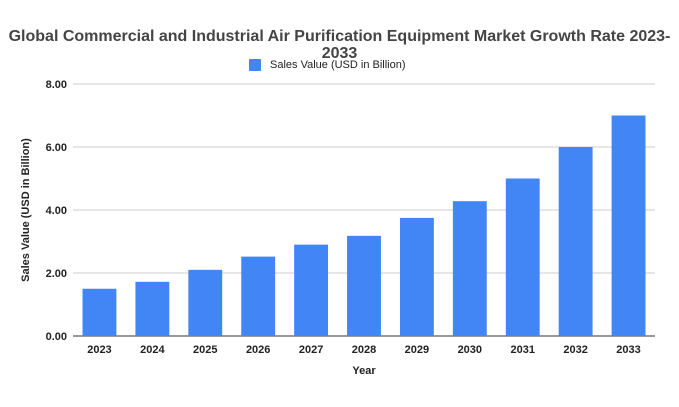 The height and width of the screenshot is (407, 679). Describe the element at coordinates (152, 350) in the screenshot. I see `x-tick-label: 2024` at that location.